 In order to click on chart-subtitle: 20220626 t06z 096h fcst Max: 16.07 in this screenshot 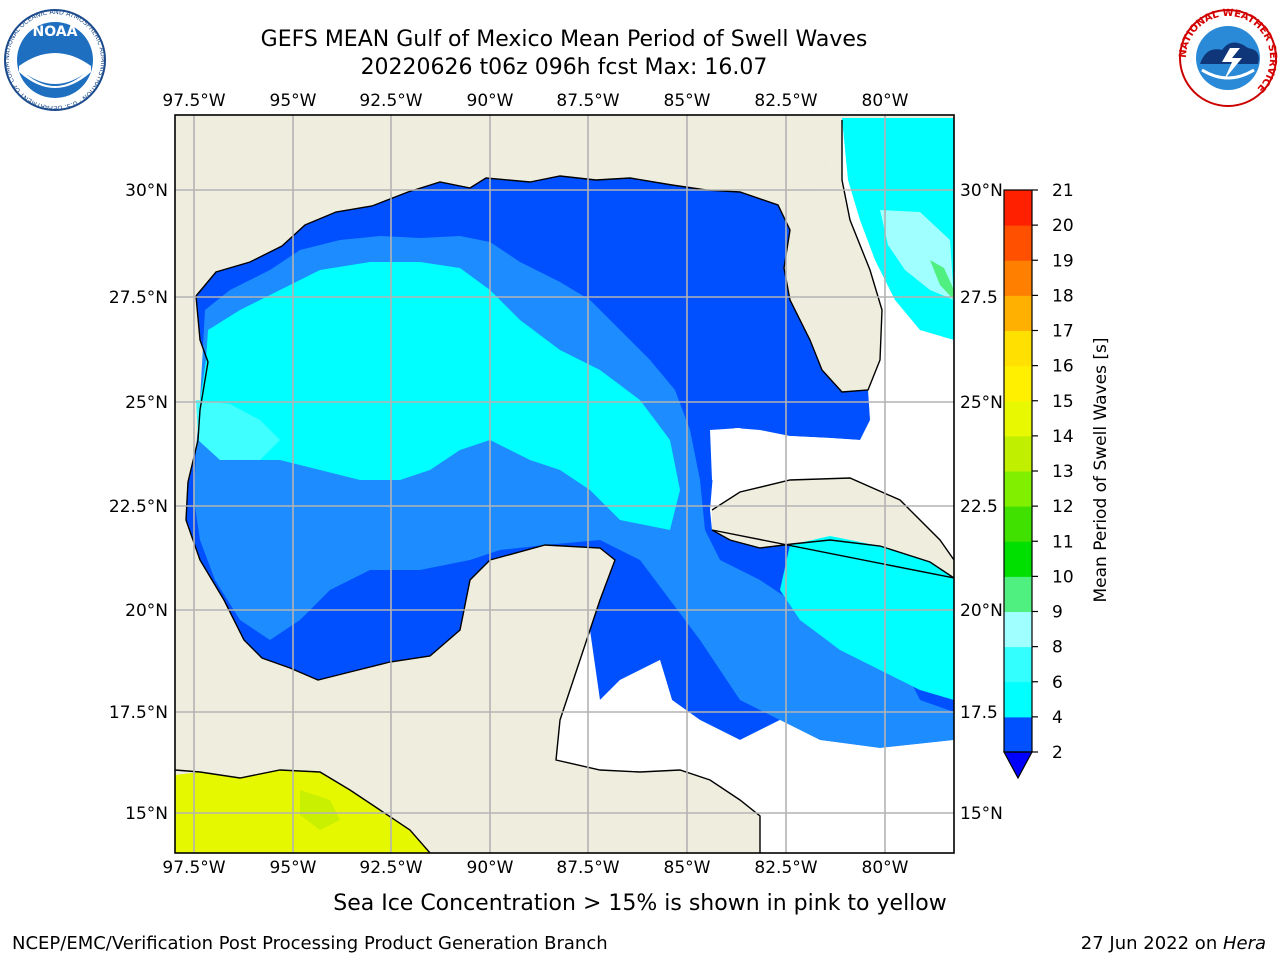, I will do `click(564, 67)`.